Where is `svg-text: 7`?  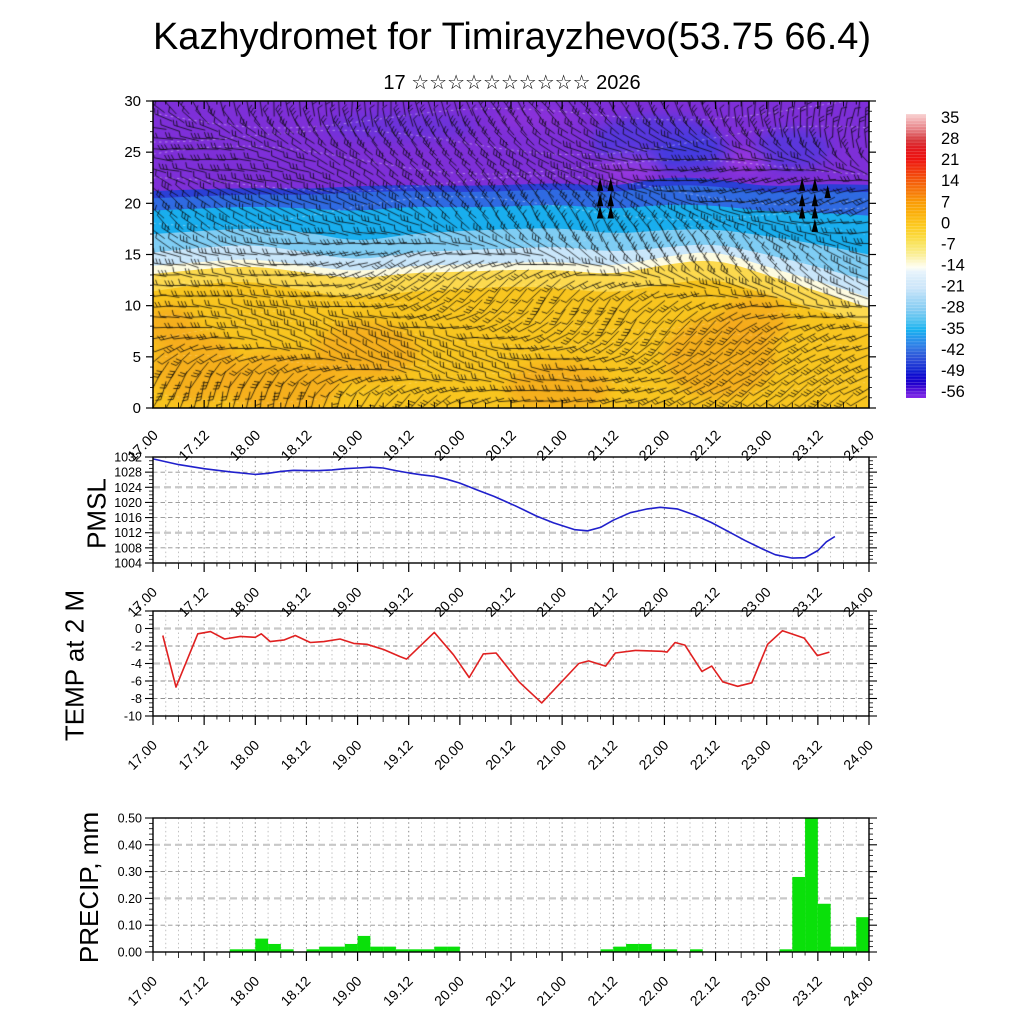 svg-text: 7 is located at coordinates (945, 202).